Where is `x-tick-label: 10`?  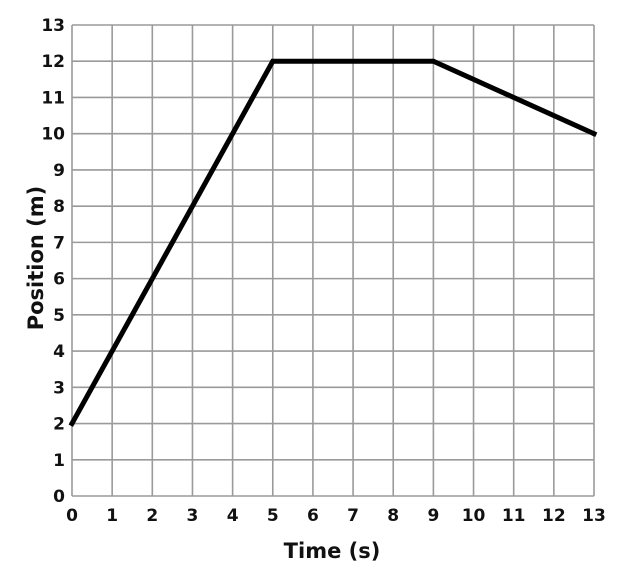 x-tick-label: 10 is located at coordinates (474, 516).